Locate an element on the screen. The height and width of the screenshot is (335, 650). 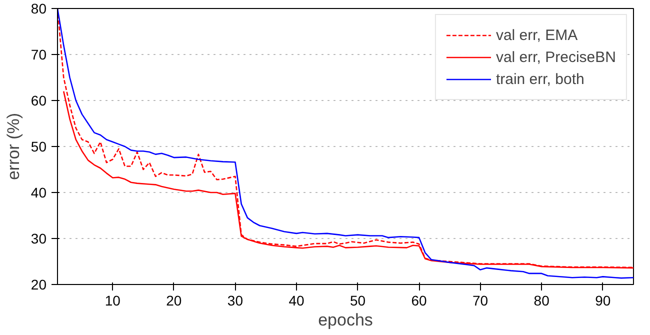
y-tick-label: 70 is located at coordinates (38, 54).